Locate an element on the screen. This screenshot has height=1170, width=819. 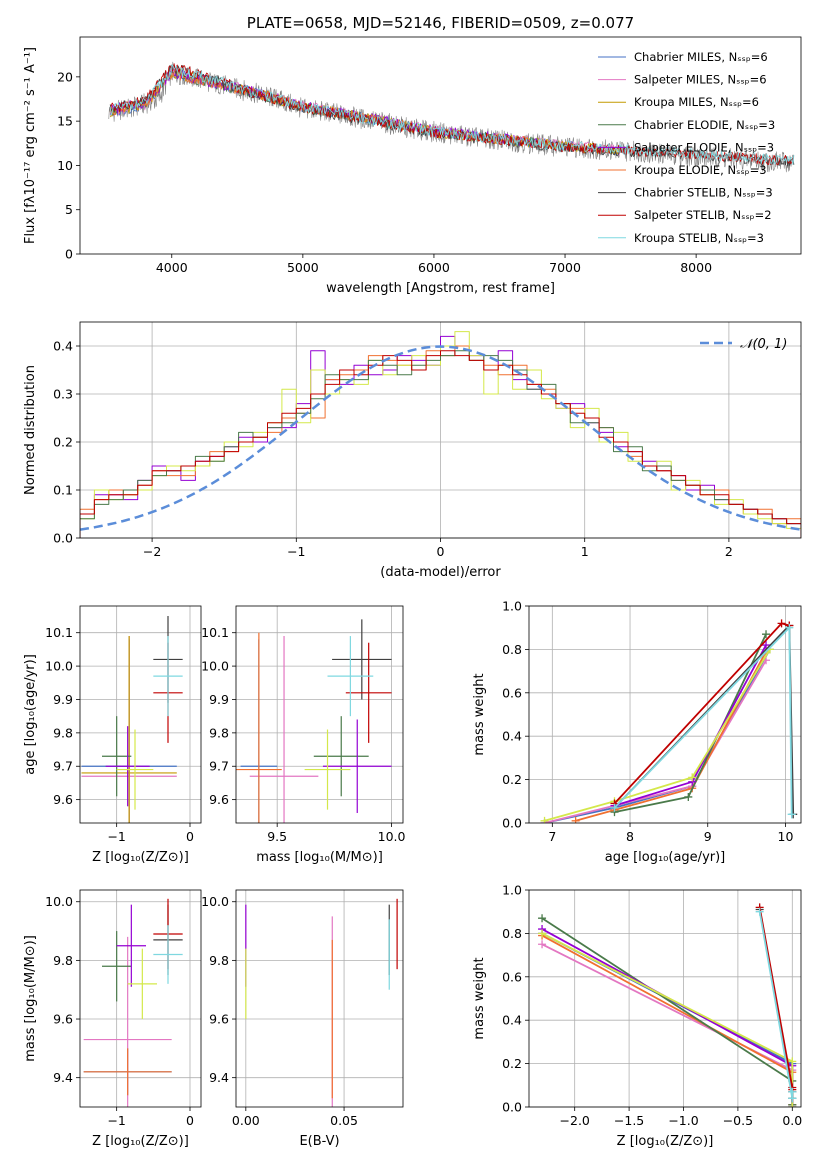
x-tick-label: 8 is located at coordinates (630, 836).